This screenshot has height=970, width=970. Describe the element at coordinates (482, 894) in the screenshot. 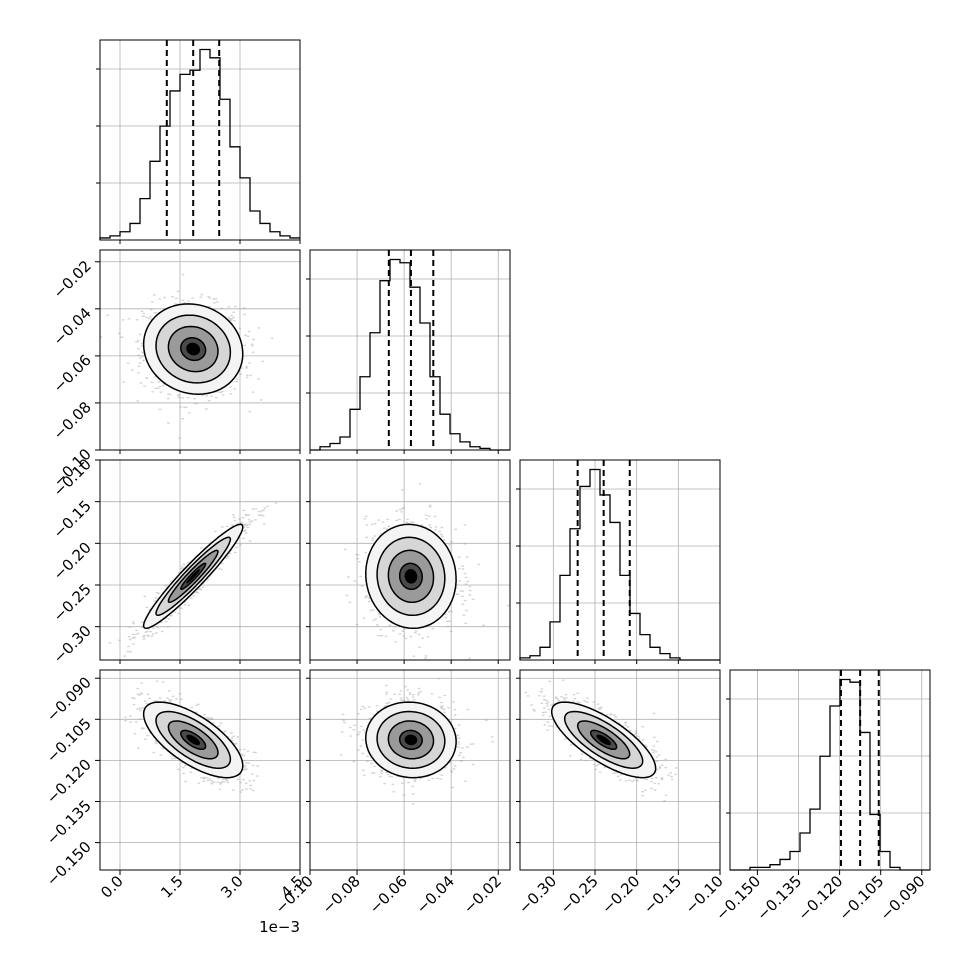

I see `x-tick-label: −0.02` at that location.